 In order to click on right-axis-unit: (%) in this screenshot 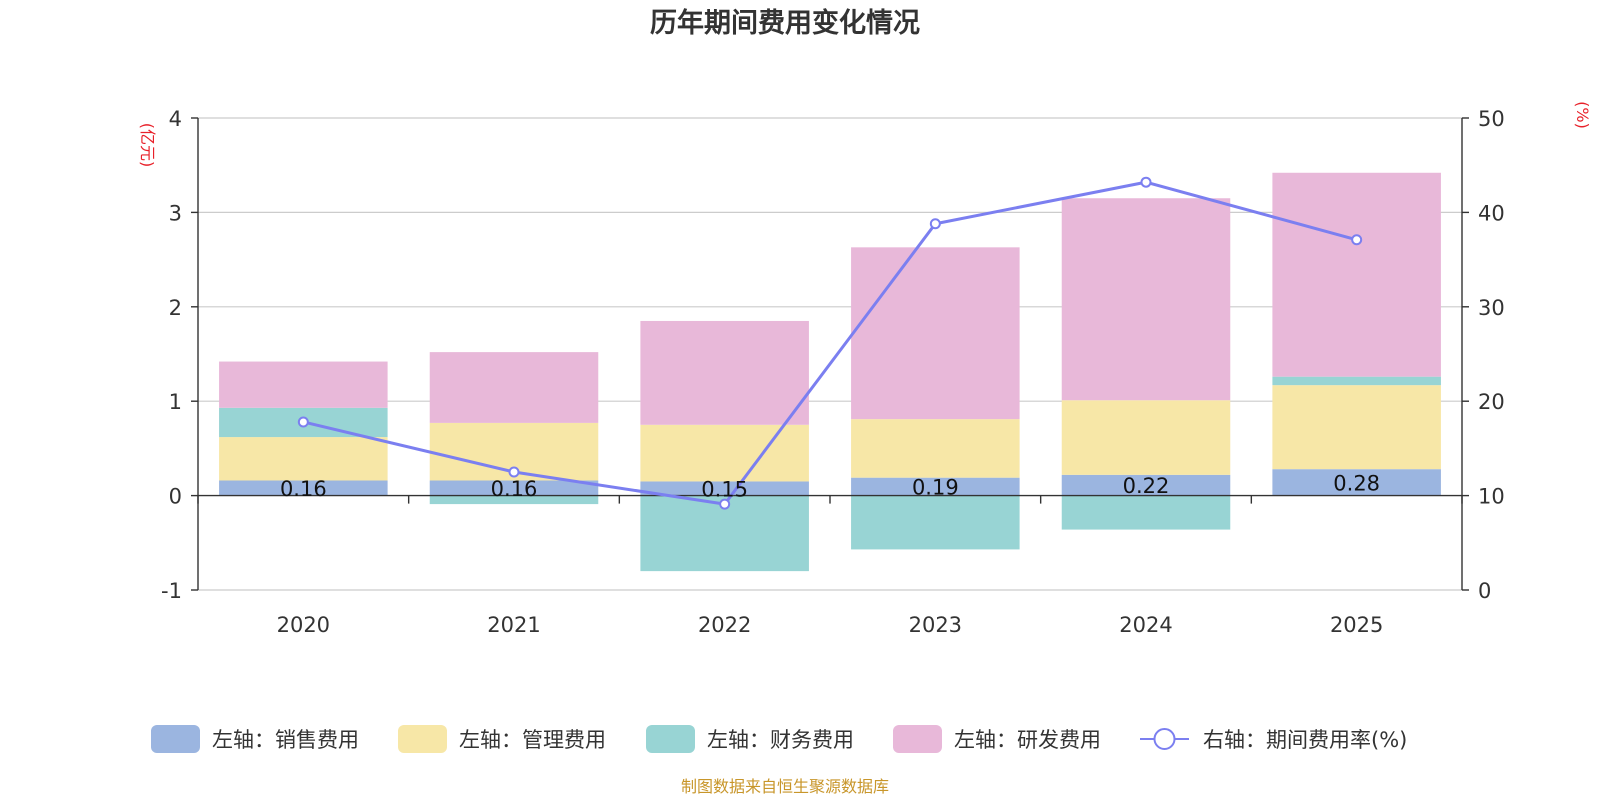, I will do `click(1582, 115)`.